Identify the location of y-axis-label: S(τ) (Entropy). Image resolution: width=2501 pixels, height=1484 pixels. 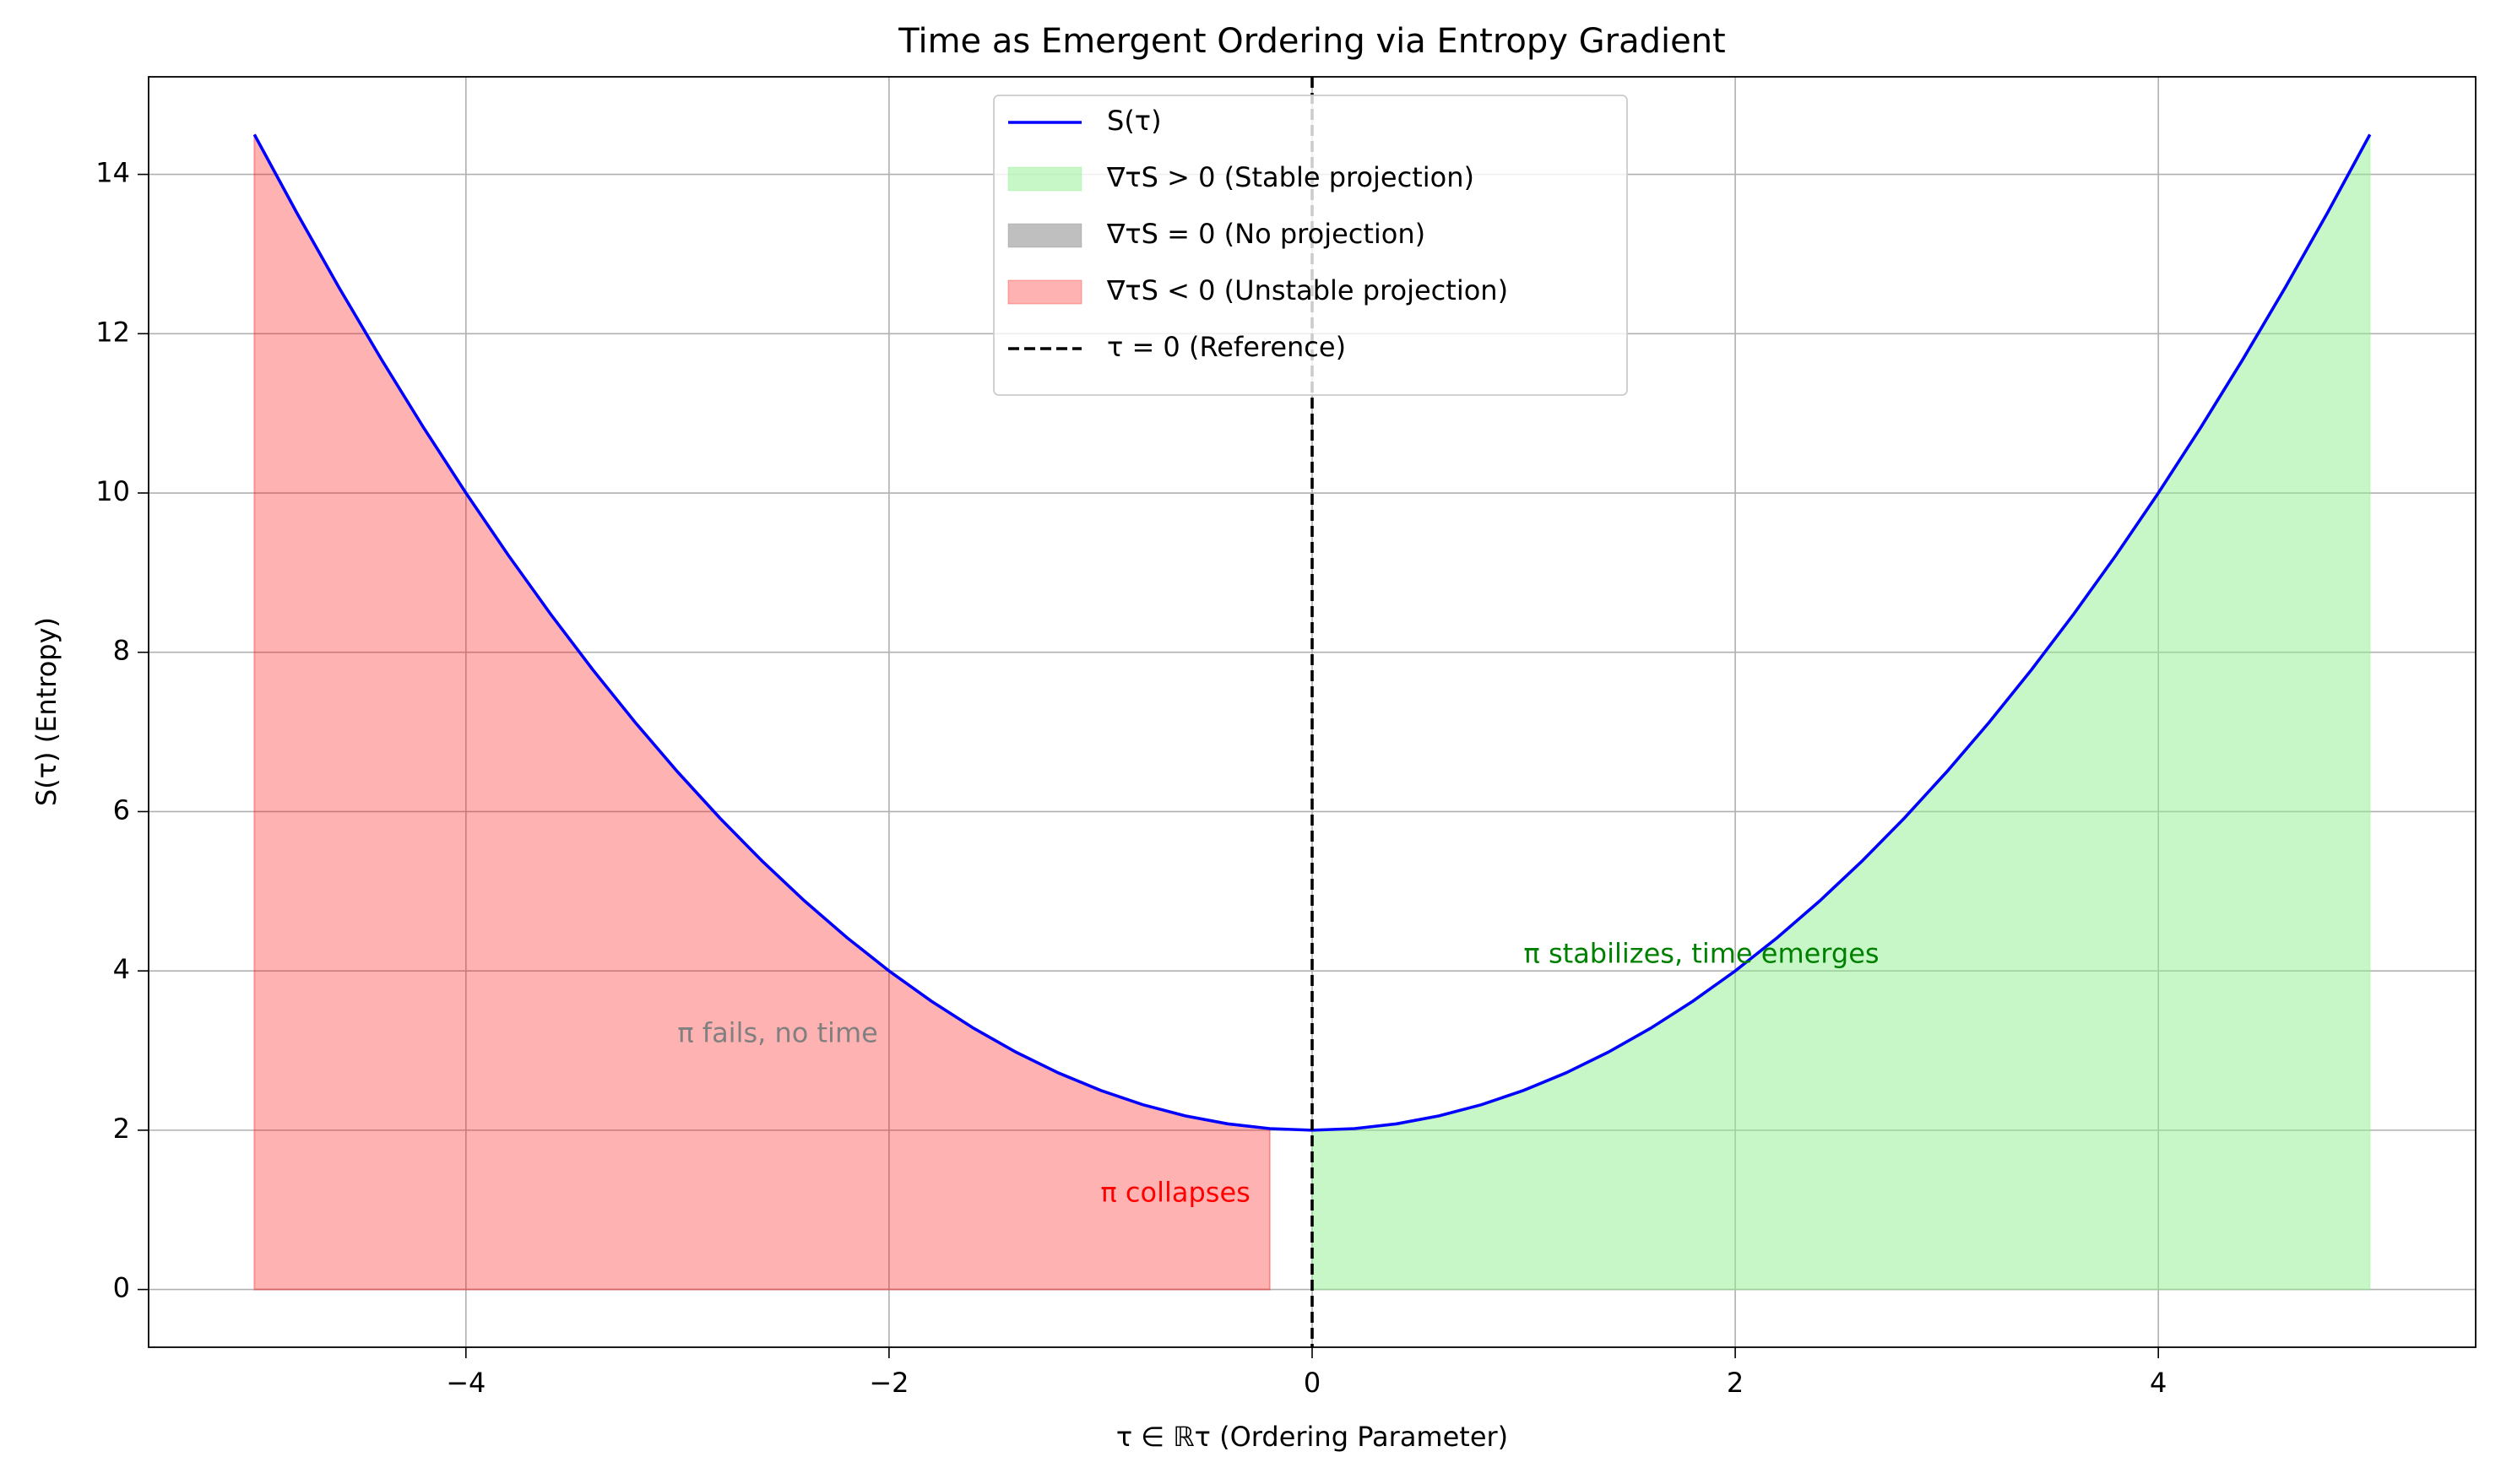
(46, 711).